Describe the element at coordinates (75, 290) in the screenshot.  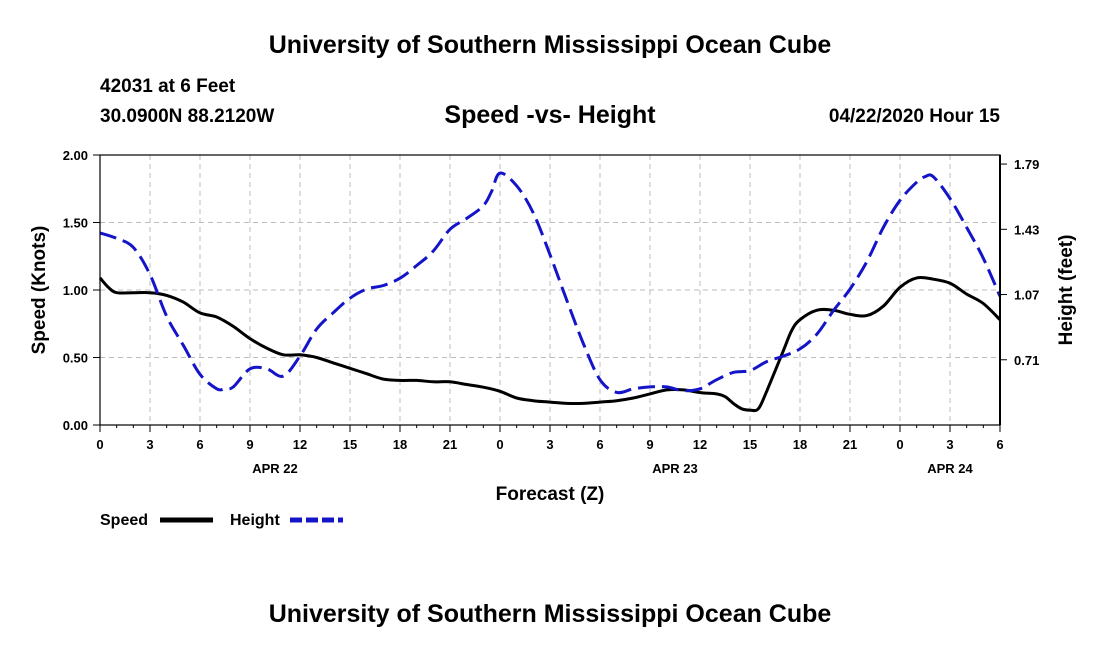
I see `y-tick-label: 1.00` at that location.